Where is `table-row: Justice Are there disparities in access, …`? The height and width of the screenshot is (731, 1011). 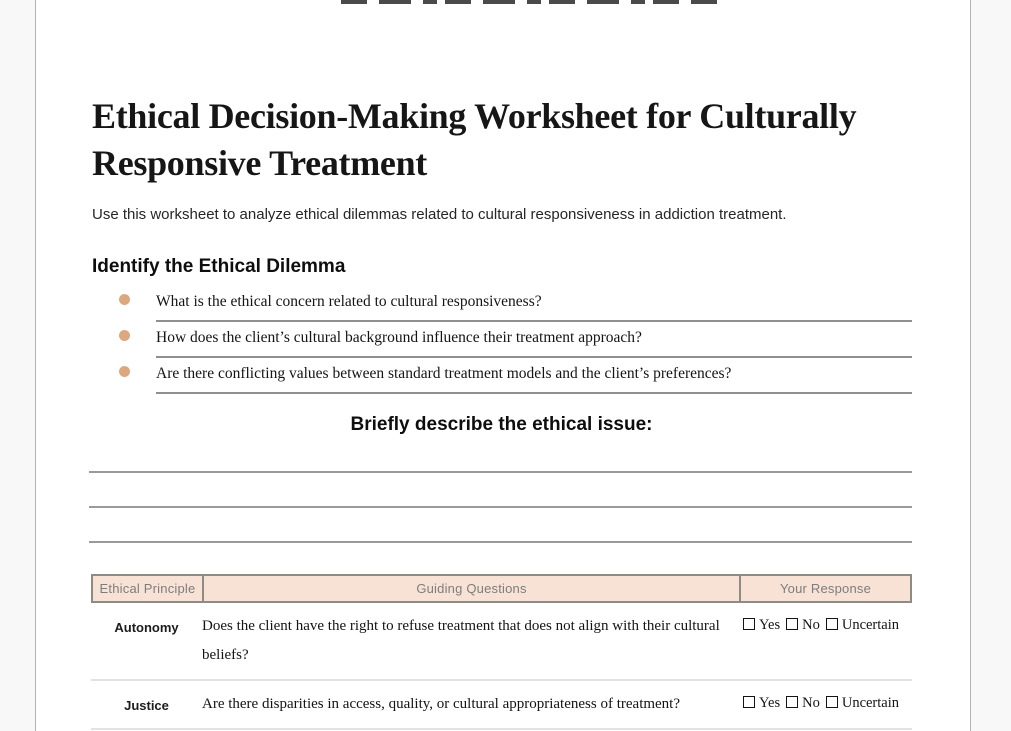 table-row: Justice Are there disparities in access, … is located at coordinates (501, 705).